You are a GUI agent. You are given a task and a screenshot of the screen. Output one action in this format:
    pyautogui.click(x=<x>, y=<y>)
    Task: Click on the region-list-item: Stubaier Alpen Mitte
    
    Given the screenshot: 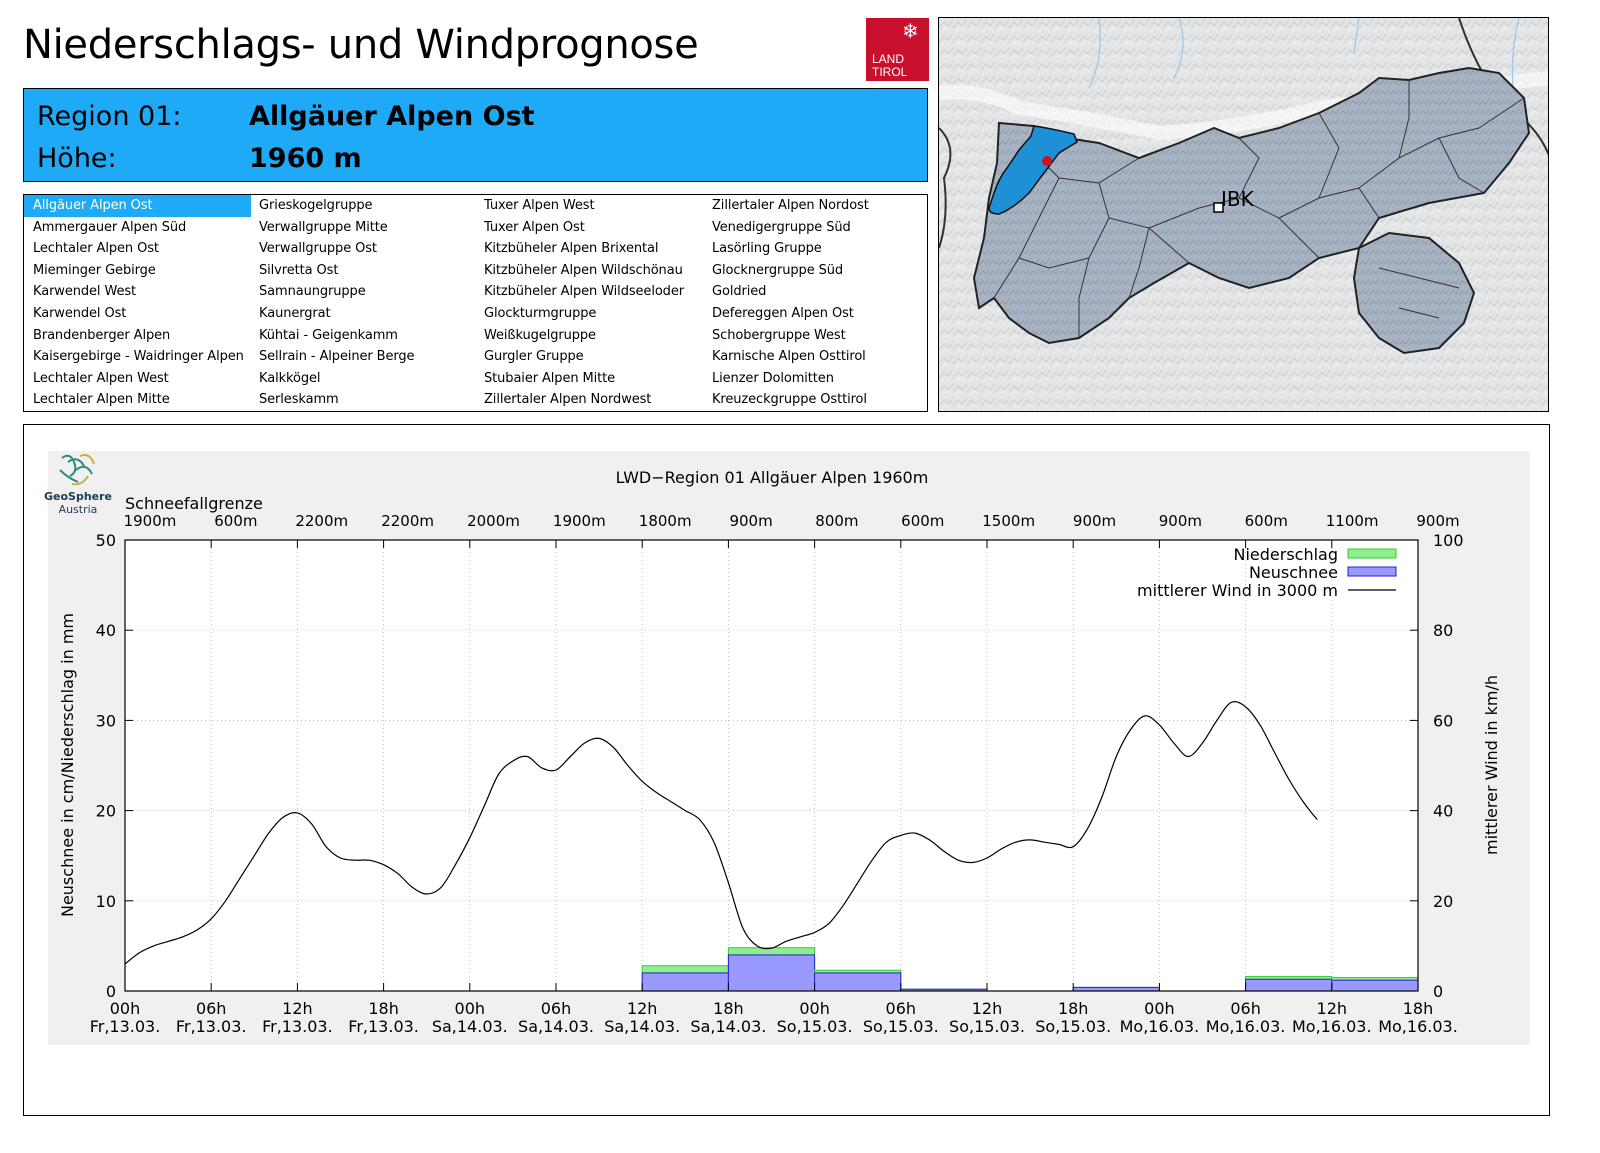 What is the action you would take?
    pyautogui.click(x=550, y=378)
    